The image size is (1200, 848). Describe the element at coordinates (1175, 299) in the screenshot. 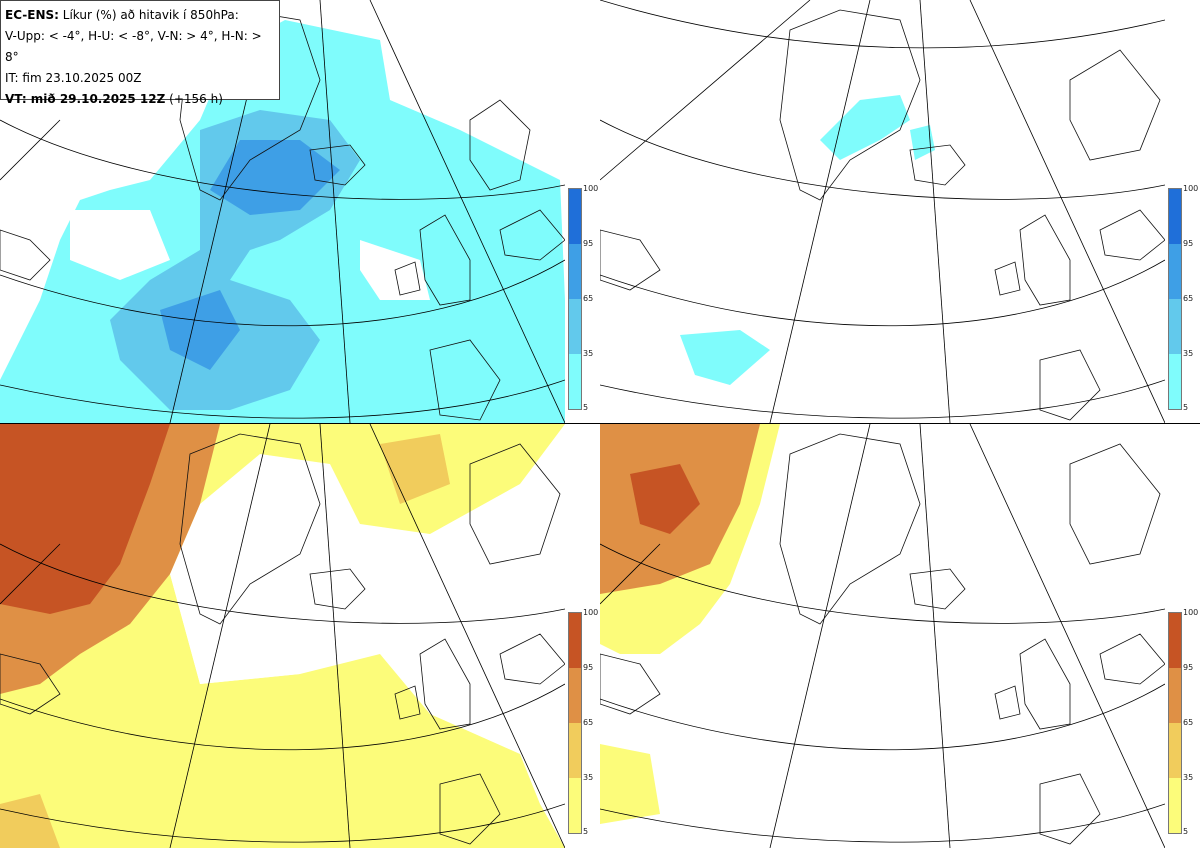

I see `colorbar-upper-right` at that location.